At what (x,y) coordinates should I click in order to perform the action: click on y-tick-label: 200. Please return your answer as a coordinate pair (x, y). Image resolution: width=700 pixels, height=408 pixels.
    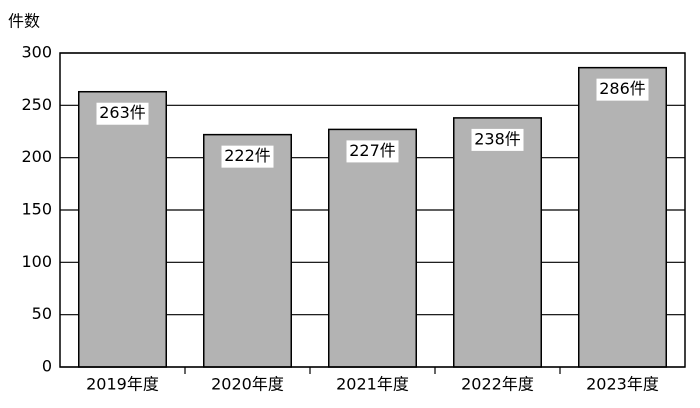
    Looking at the image, I should click on (36, 156).